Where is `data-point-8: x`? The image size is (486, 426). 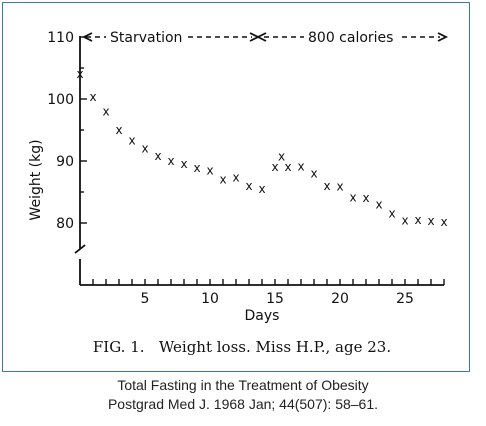
data-point-8: x is located at coordinates (183, 164).